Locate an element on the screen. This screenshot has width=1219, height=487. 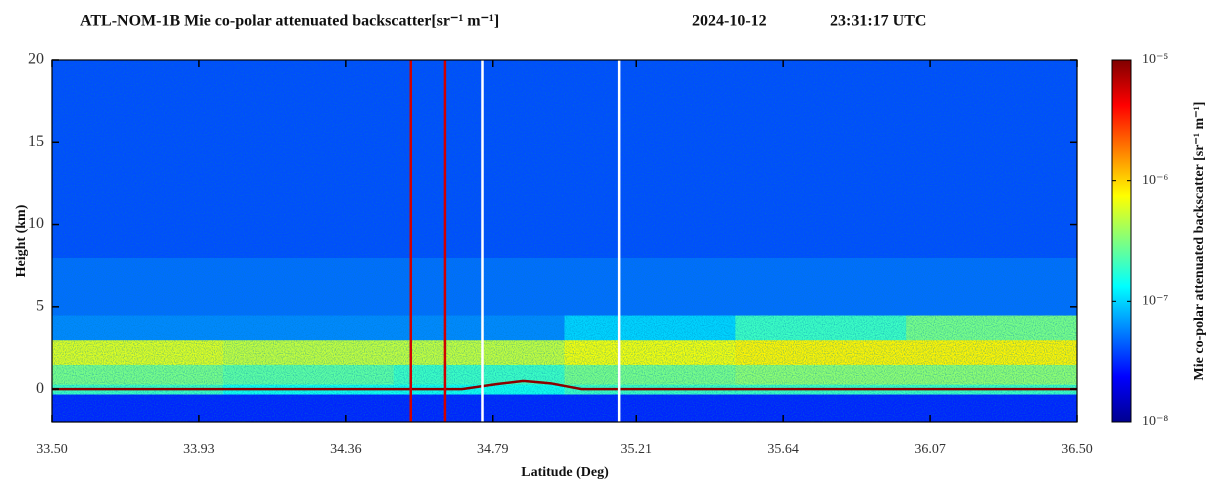
x-tick-label: 34.79 is located at coordinates (493, 449).